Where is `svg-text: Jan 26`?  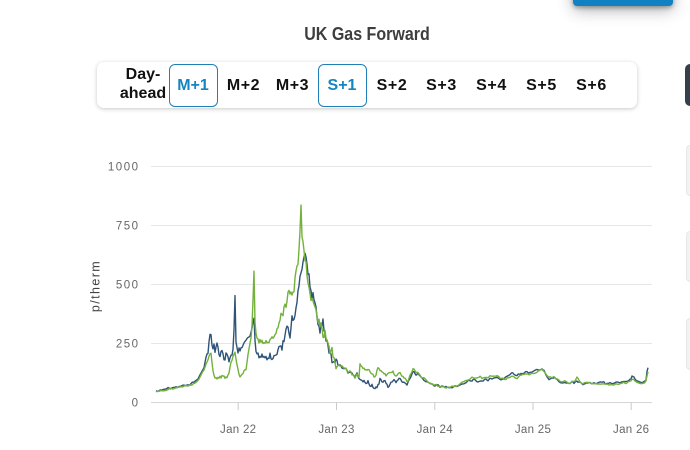 svg-text: Jan 26 is located at coordinates (631, 430).